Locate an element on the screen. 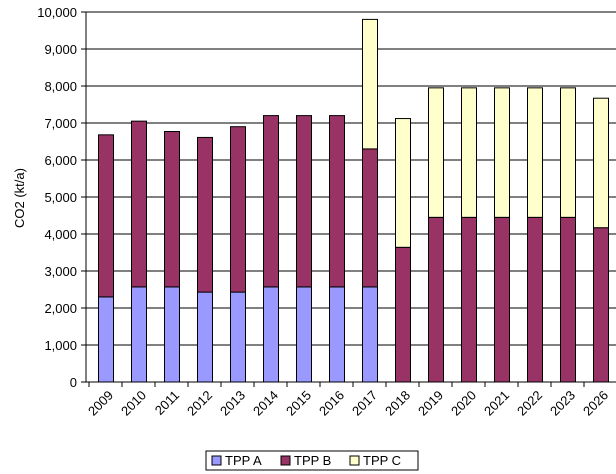 This screenshot has height=474, width=616. bar-tpp-b-2020 is located at coordinates (469, 299).